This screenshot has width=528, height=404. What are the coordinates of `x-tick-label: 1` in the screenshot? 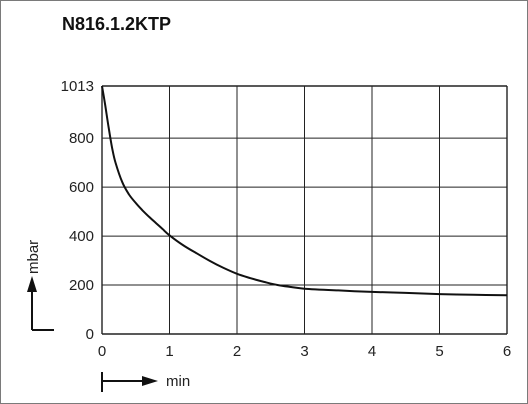 It's located at (169, 351).